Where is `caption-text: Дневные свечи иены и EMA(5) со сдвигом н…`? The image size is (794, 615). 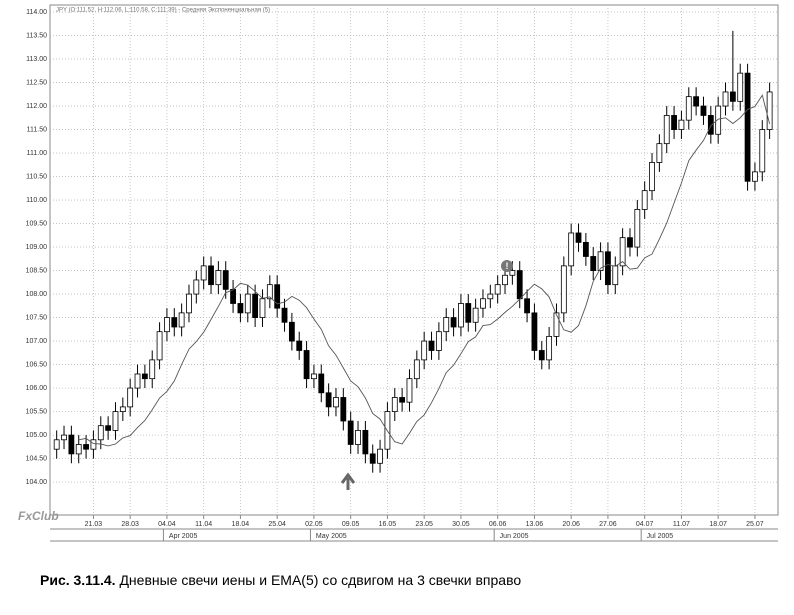 caption-text: Дневные свечи иены и EMA(5) со сдвигом н… is located at coordinates (320, 580).